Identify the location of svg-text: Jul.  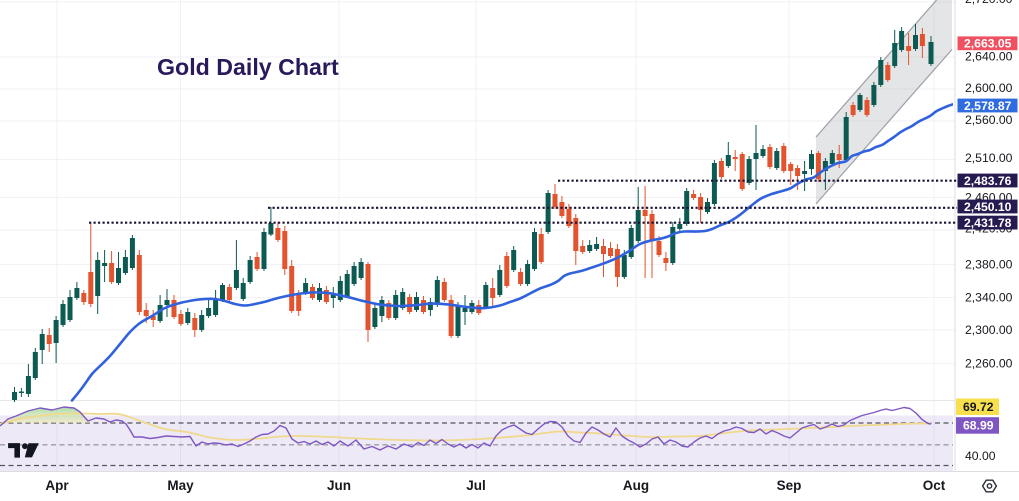
(476, 485).